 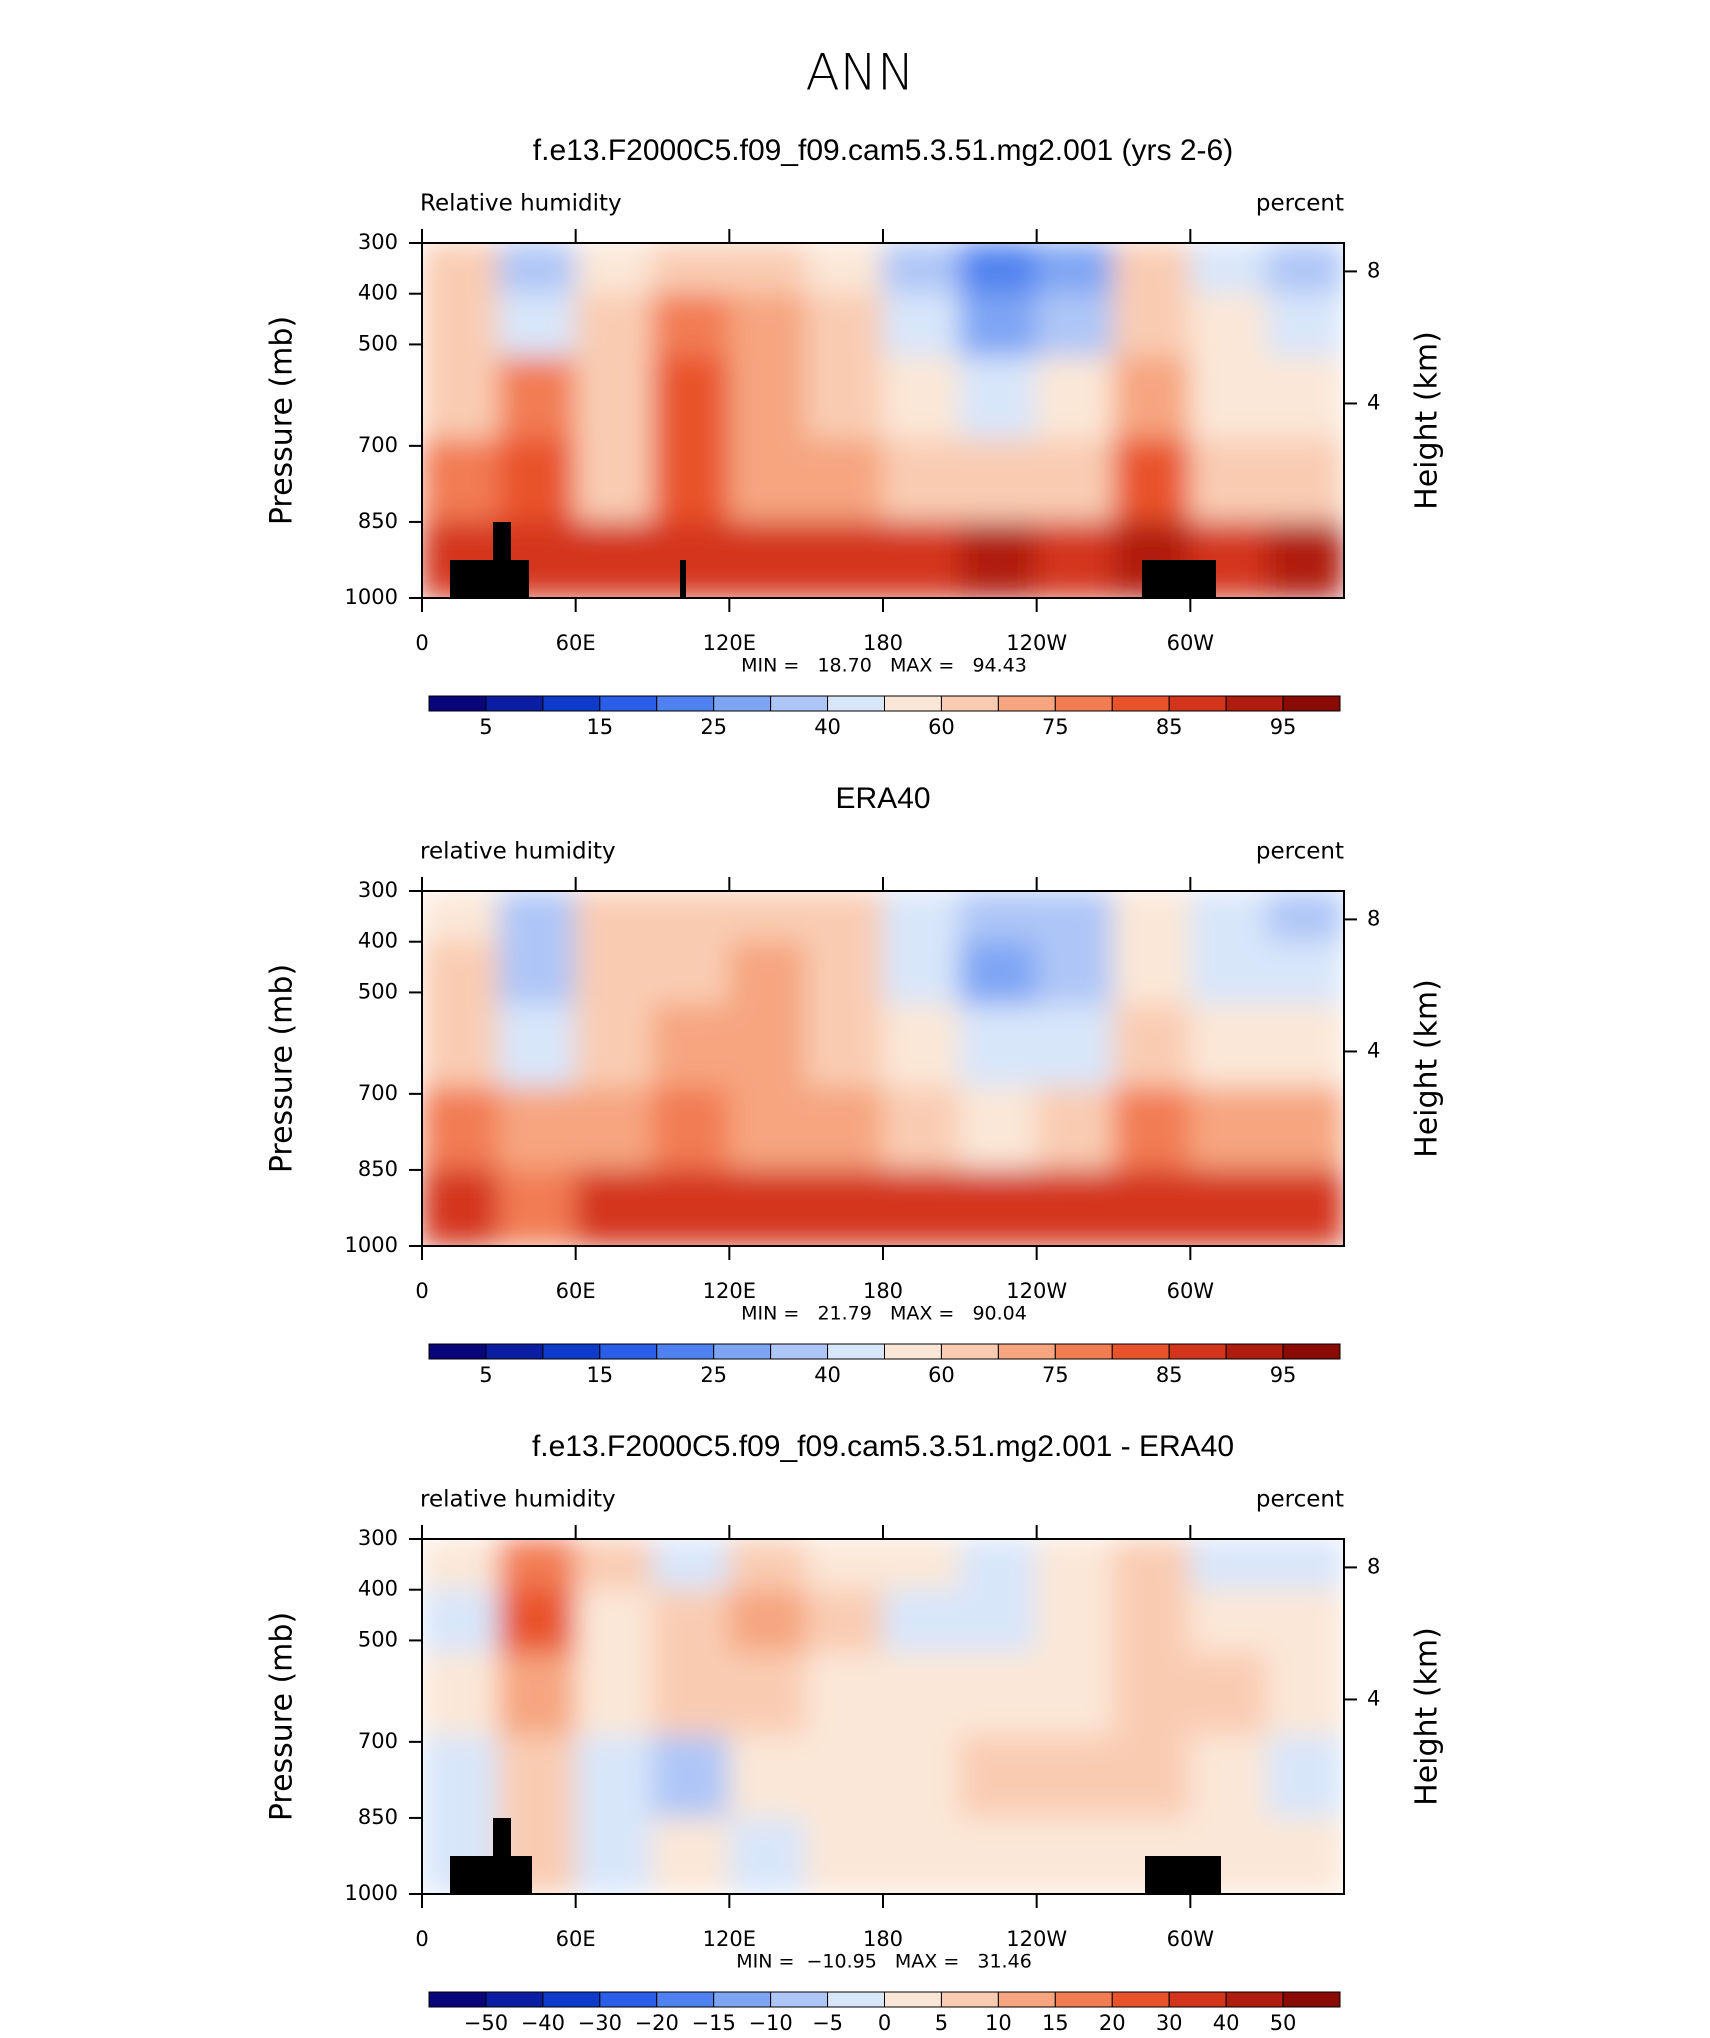 I want to click on y-tick-label: 850, so click(x=378, y=521).